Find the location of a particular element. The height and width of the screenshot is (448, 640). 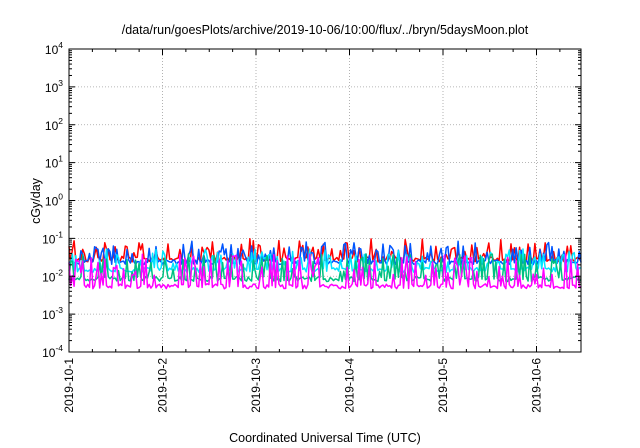

x-tick-label: 2019-10-2 is located at coordinates (163, 385).